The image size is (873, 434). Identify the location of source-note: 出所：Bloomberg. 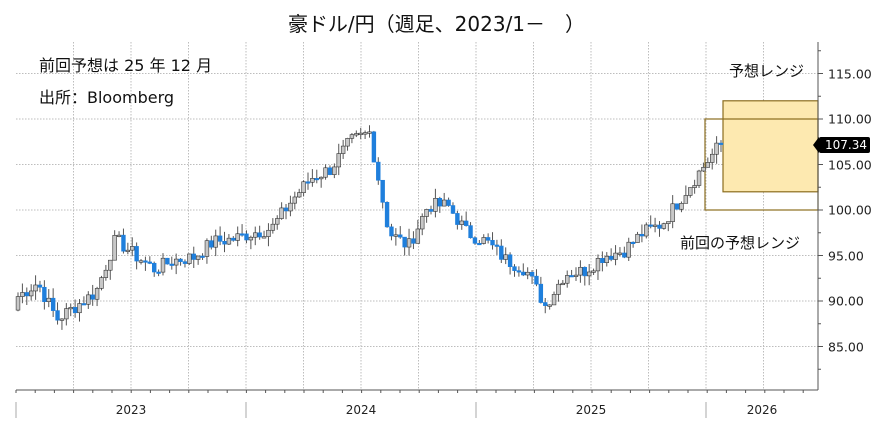
(107, 97).